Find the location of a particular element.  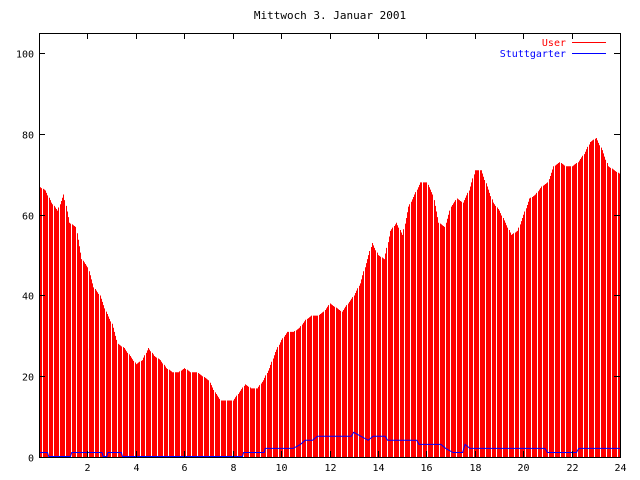

x-tick-label: 20 is located at coordinates (523, 468).